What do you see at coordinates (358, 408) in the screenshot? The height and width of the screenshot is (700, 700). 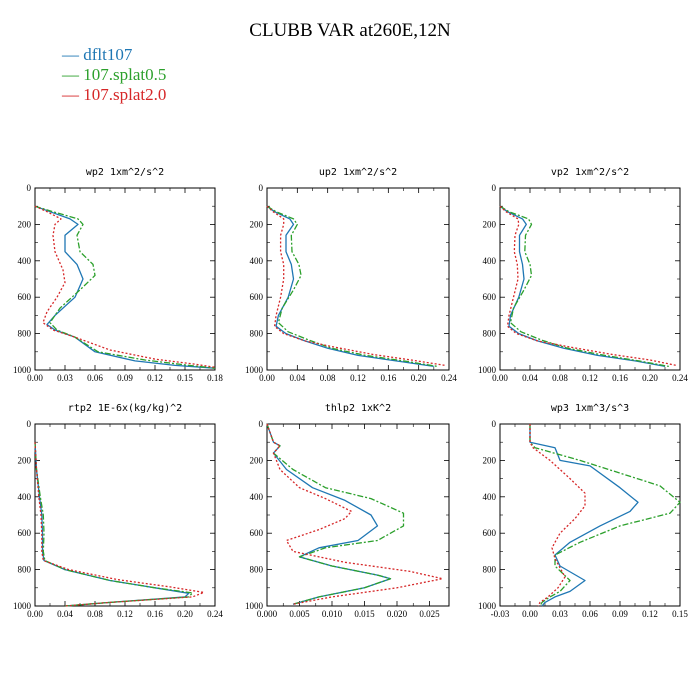 I see `panel-title: thlp2 1xK^2` at bounding box center [358, 408].